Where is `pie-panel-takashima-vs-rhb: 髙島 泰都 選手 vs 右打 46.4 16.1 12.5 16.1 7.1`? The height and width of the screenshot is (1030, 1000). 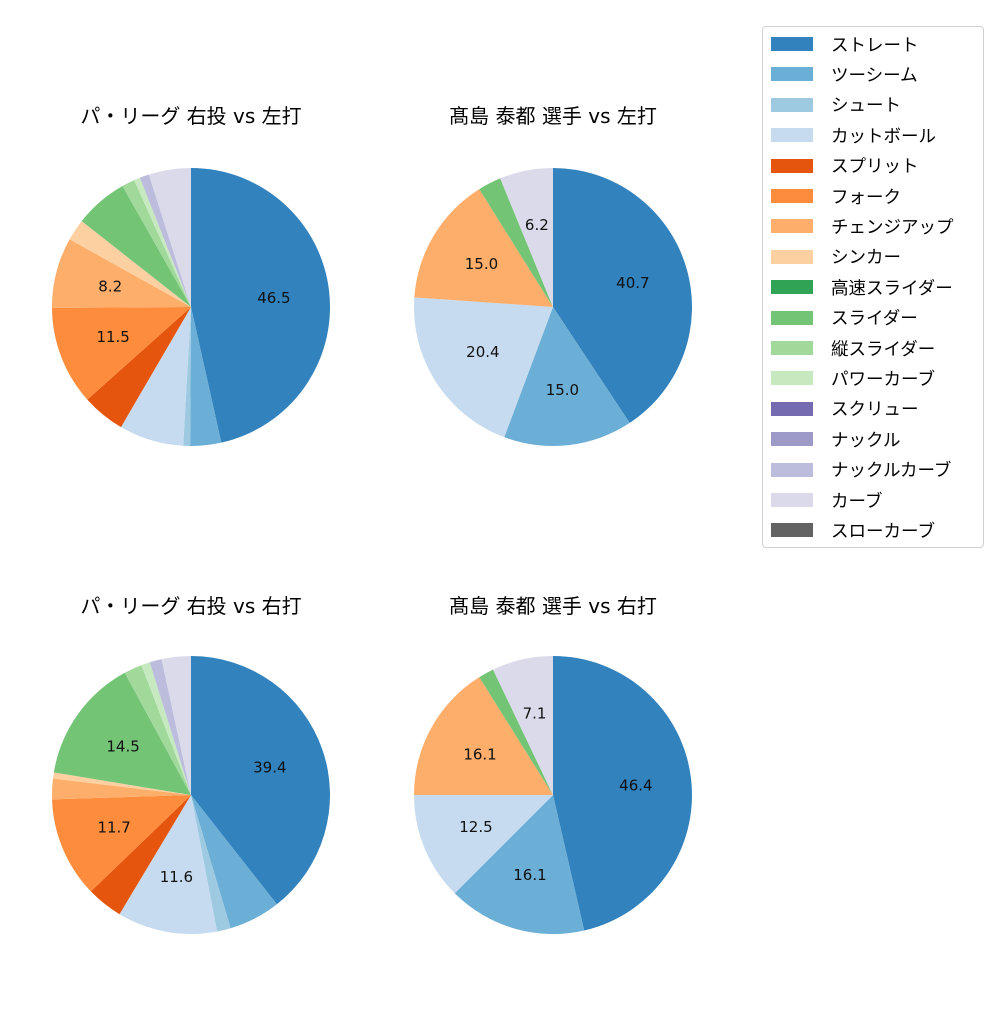 pie-panel-takashima-vs-rhb: 髙島 泰都 選手 vs 右打 46.4 16.1 12.5 16.1 7.1 is located at coordinates (553, 810).